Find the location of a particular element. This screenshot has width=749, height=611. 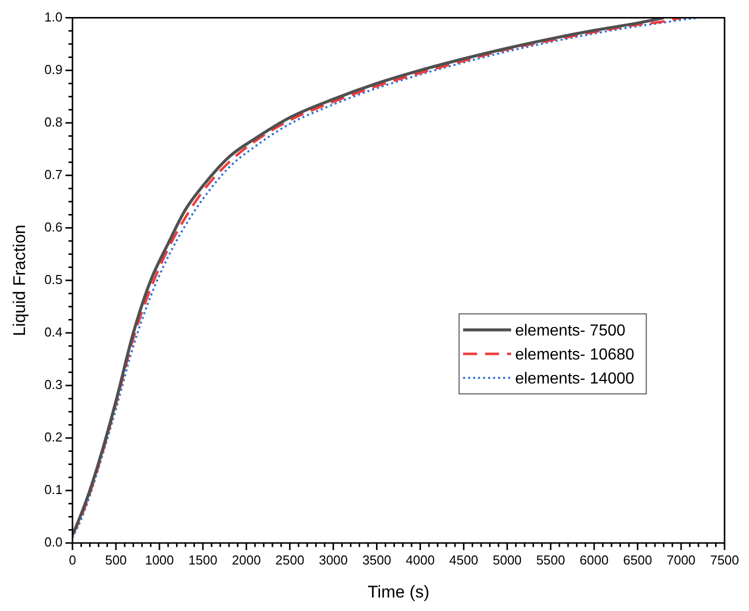

y-tick-label: 0.5 is located at coordinates (53, 279).